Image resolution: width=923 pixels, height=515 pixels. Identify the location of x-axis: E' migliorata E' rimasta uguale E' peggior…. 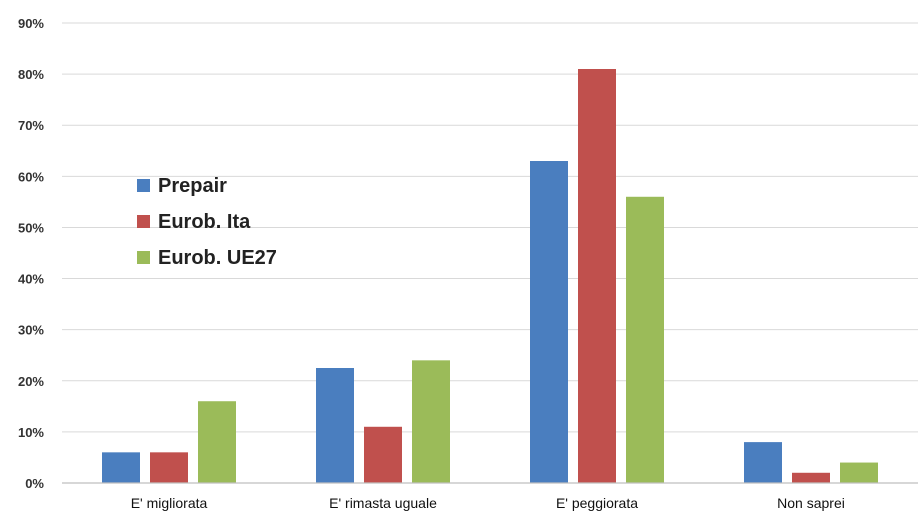
(490, 496).